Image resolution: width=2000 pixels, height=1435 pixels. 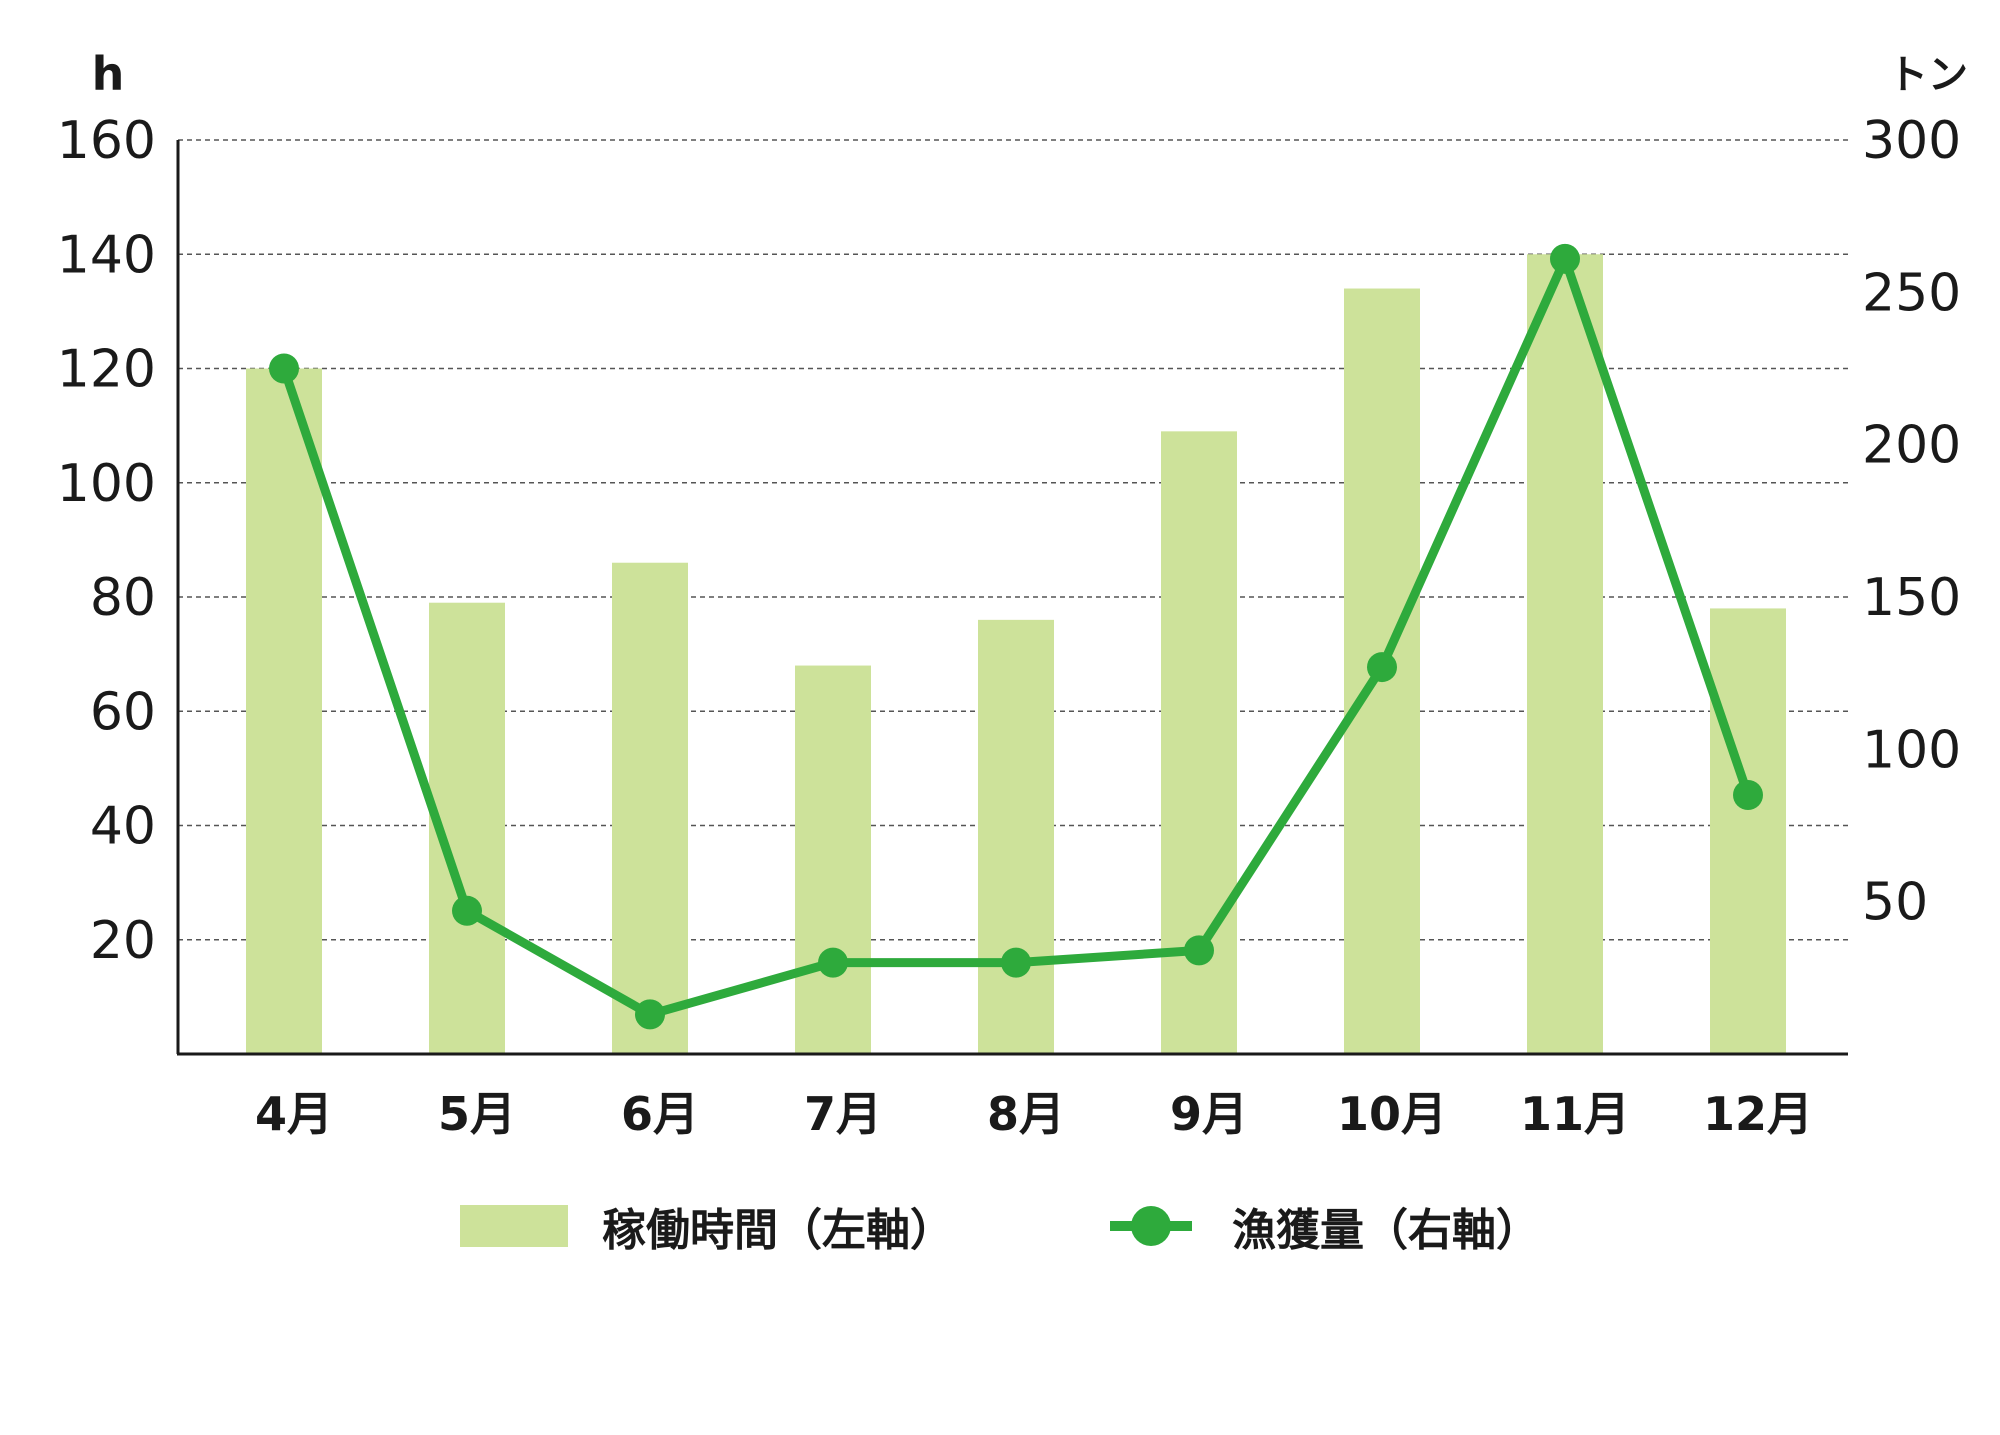 What do you see at coordinates (1209, 1114) in the screenshot?
I see `category-label: 9月` at bounding box center [1209, 1114].